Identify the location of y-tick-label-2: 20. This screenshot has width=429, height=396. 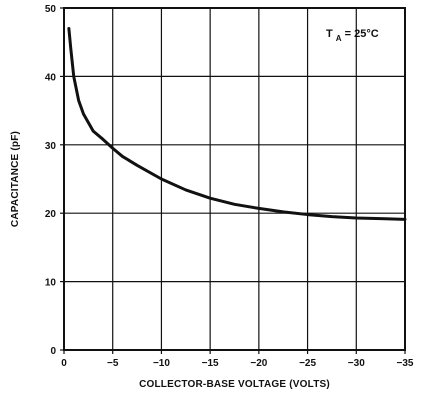
(51, 214).